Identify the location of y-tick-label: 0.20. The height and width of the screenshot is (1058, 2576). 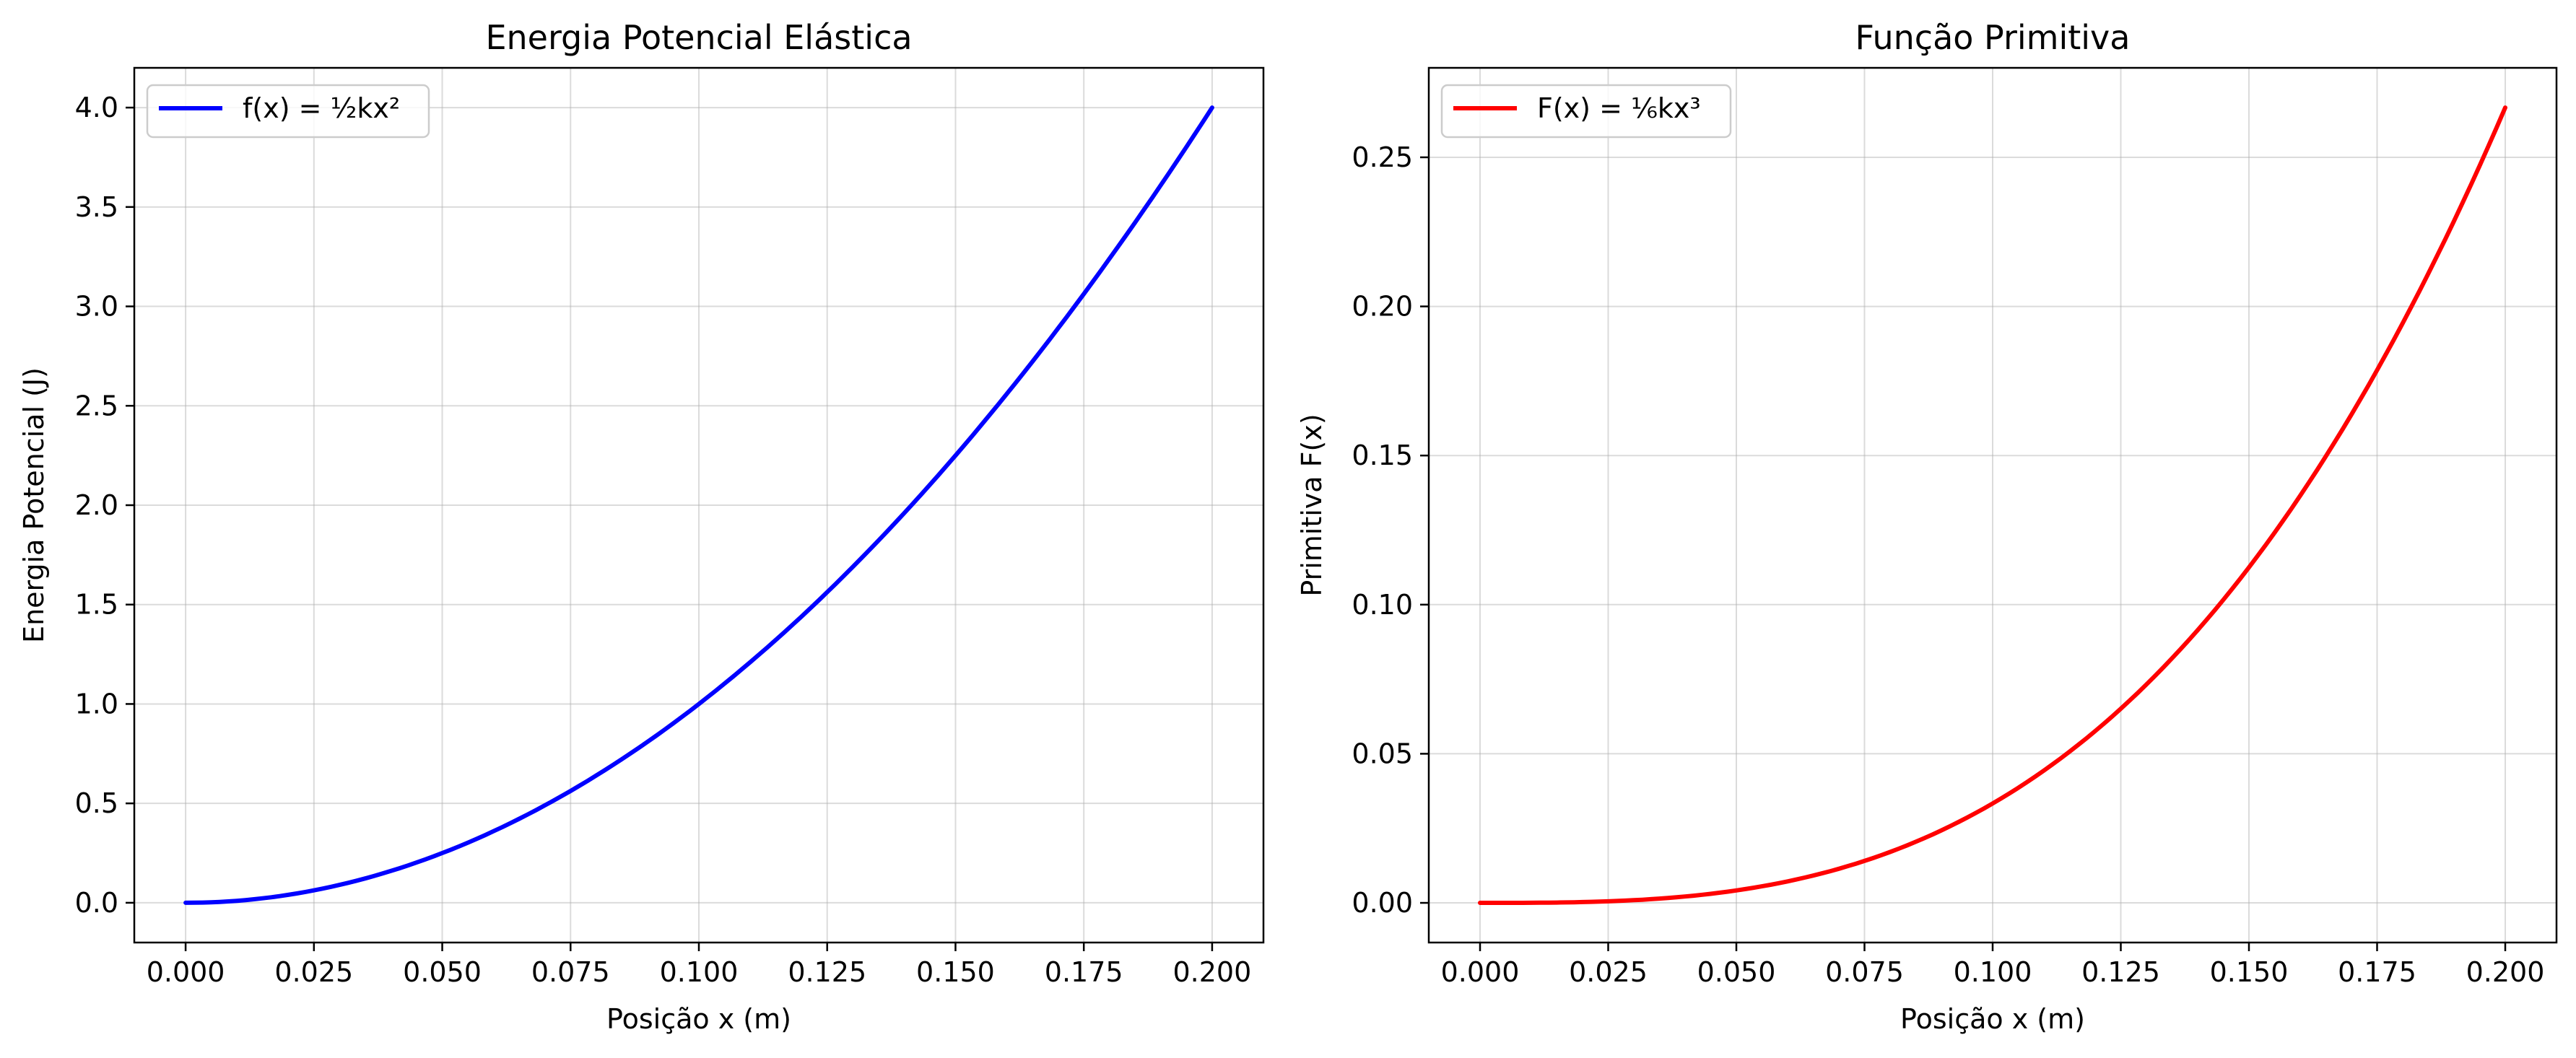
(1382, 307).